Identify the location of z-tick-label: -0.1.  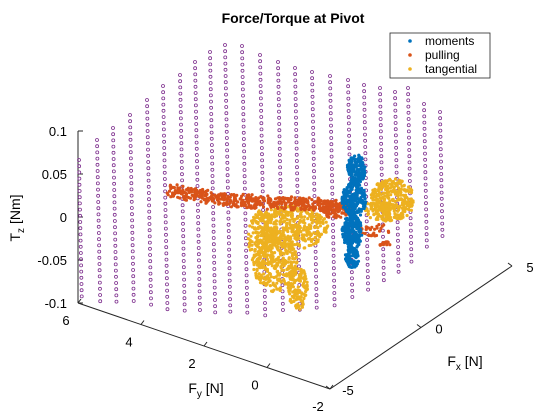
(56, 303).